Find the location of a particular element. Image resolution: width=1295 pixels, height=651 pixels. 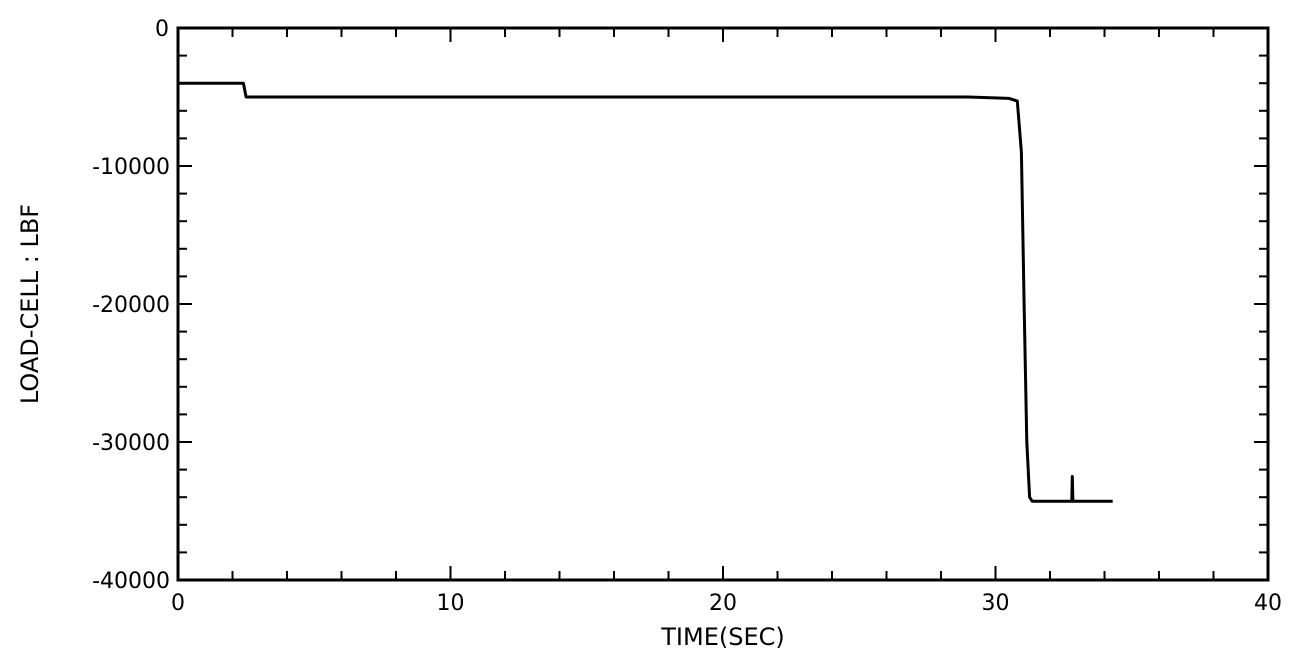

y-axis-title: LOAD-CELL : LBF is located at coordinates (30, 304).